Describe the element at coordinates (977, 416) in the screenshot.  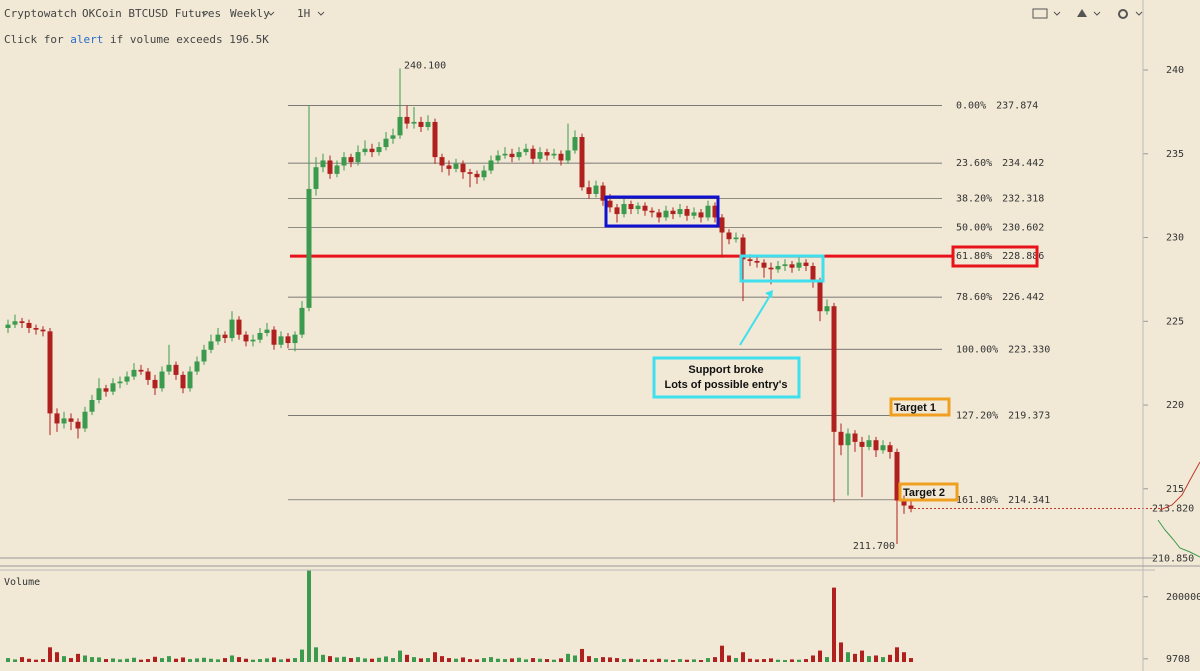
I see `fib-ratio: 127.20%` at that location.